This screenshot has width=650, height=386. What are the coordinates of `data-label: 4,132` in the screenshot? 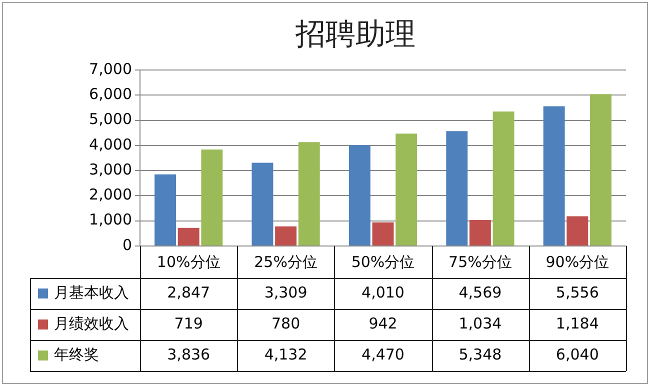 It's located at (286, 354).